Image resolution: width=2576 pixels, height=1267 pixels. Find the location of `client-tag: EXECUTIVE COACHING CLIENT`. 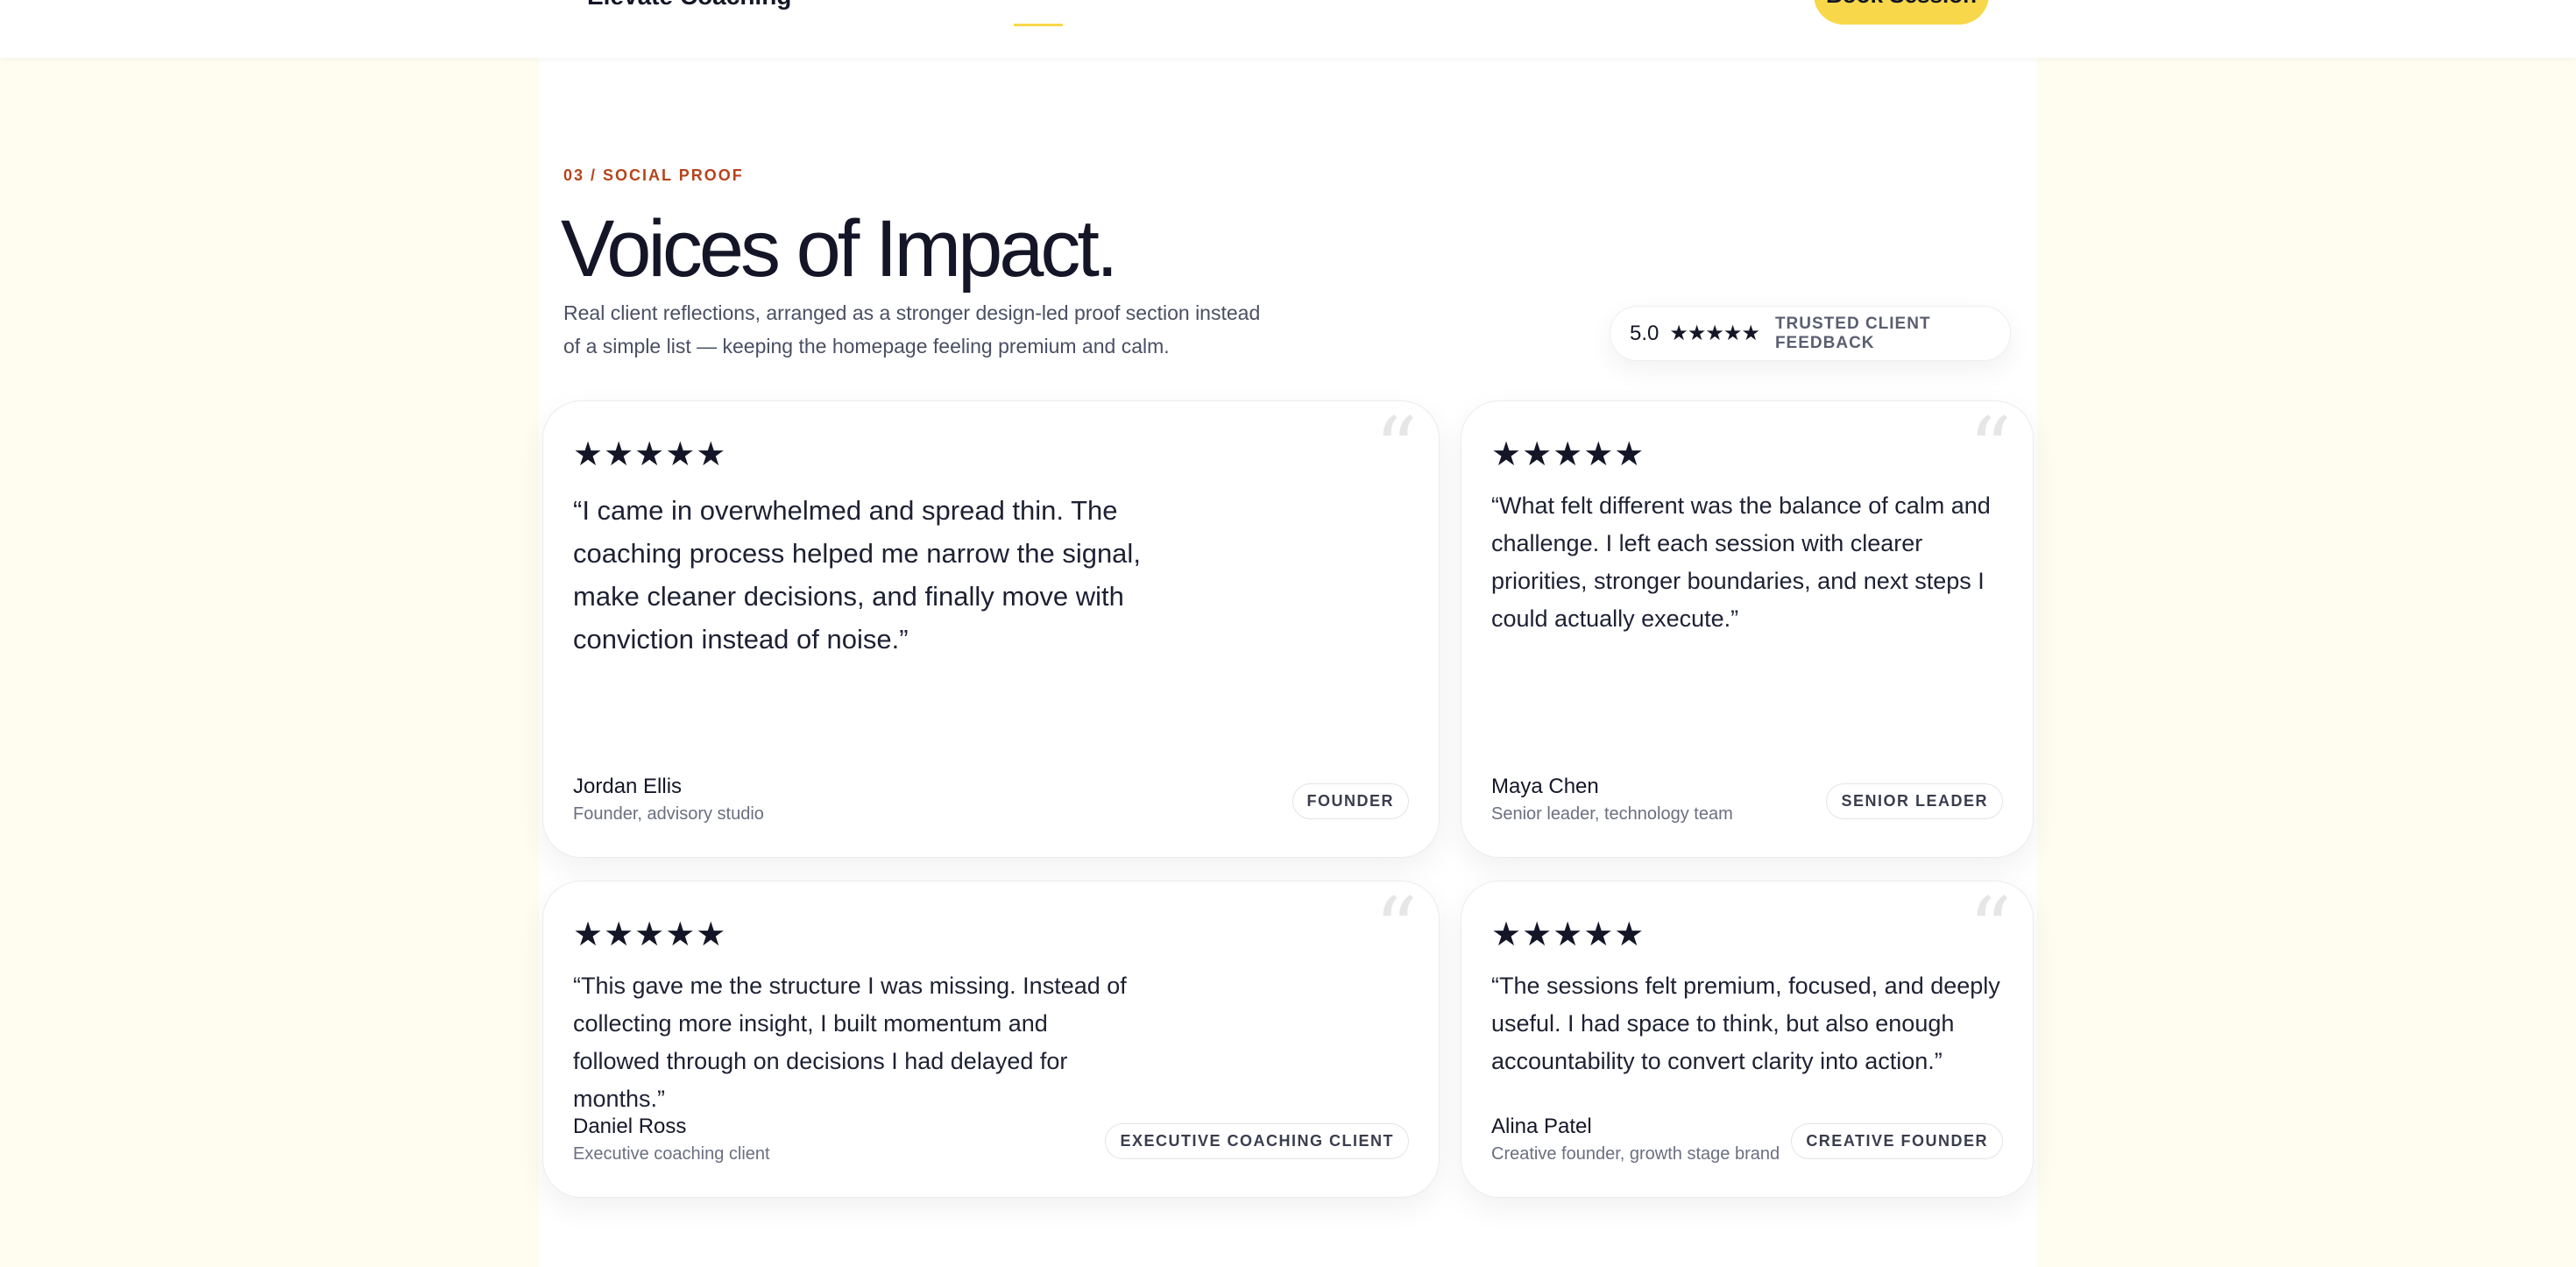

client-tag: EXECUTIVE COACHING CLIENT is located at coordinates (1257, 1141).